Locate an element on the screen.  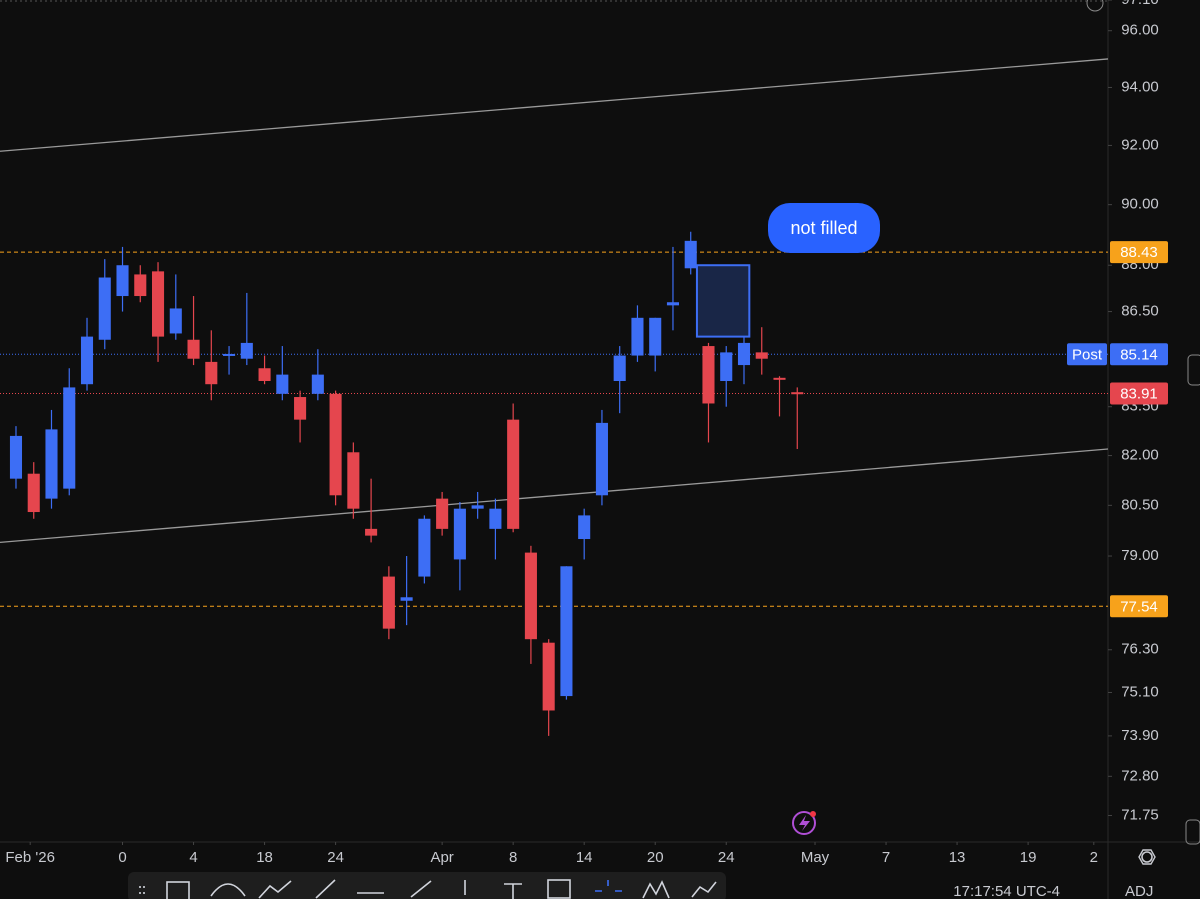
x-tick-label: Apr is located at coordinates (441, 857).